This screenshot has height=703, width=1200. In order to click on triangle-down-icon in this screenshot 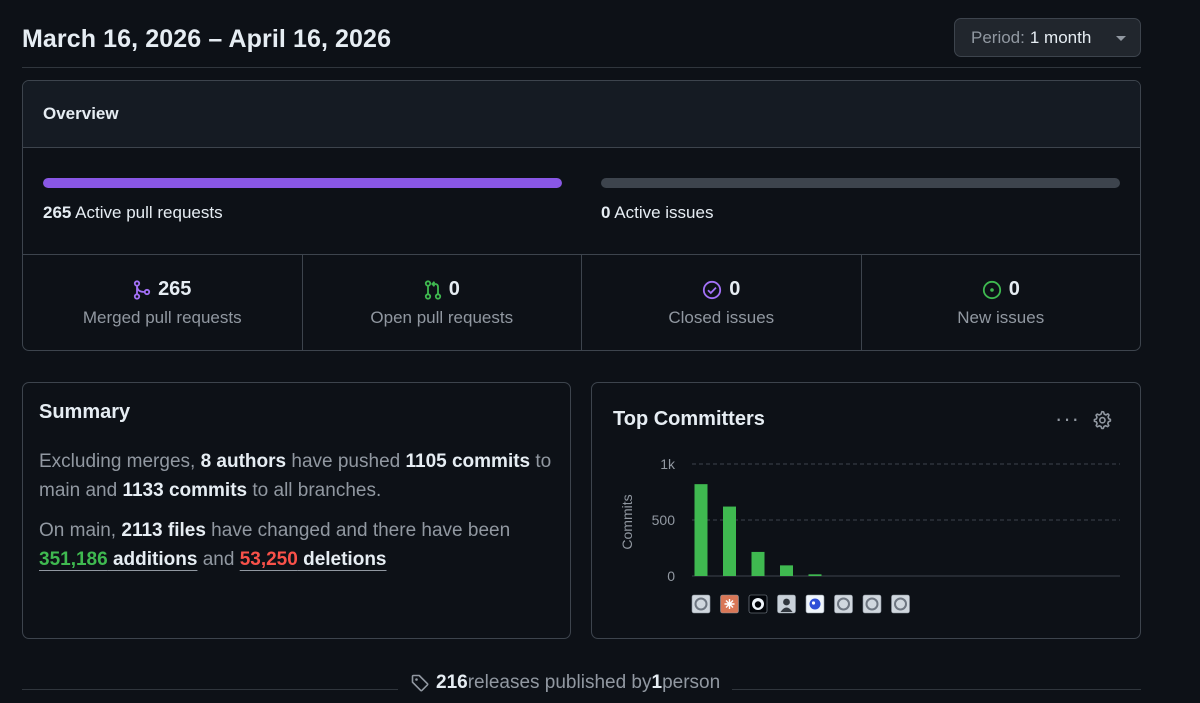, I will do `click(1121, 38)`.